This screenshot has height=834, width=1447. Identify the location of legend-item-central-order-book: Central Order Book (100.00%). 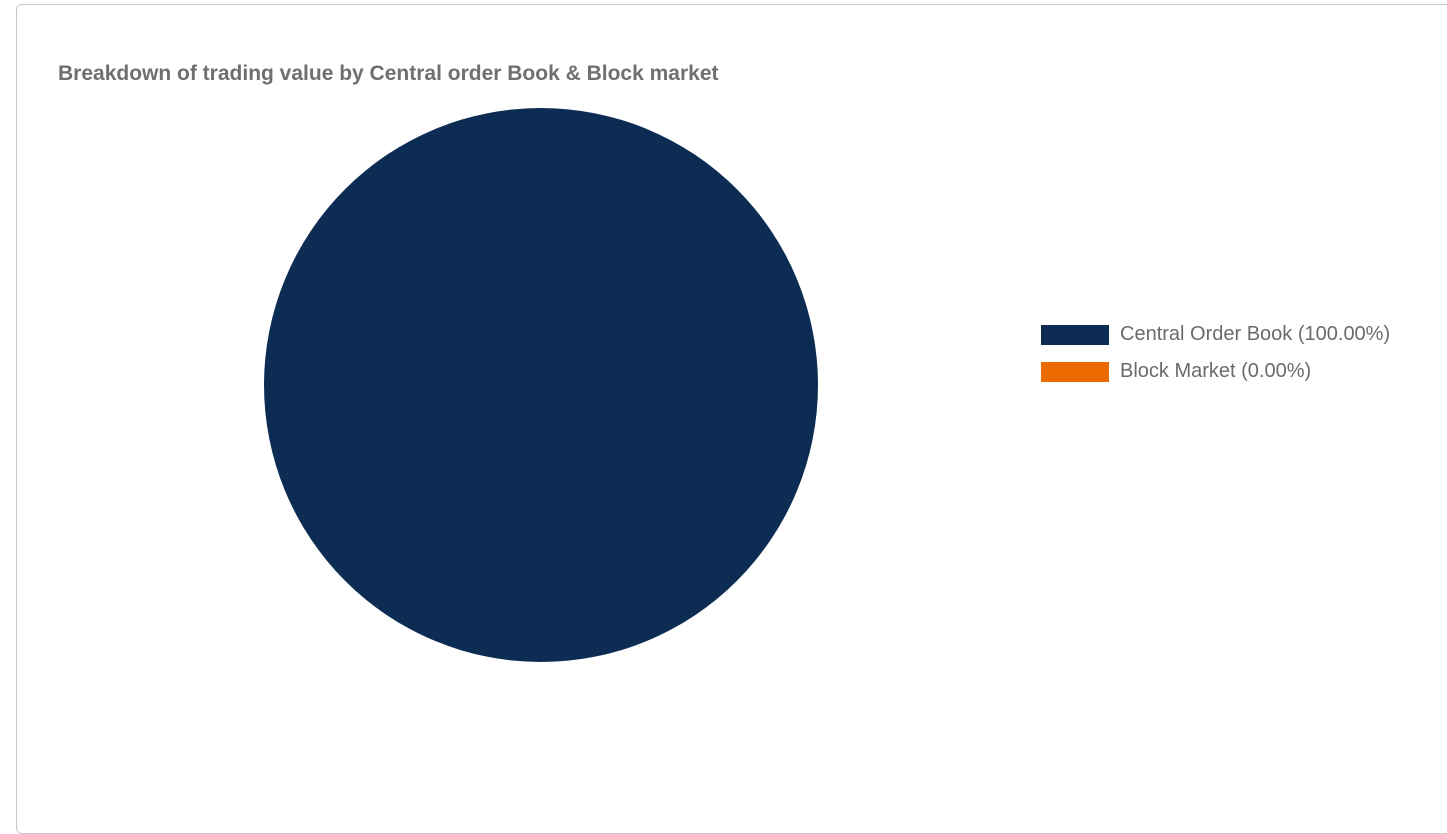
(1241, 340).